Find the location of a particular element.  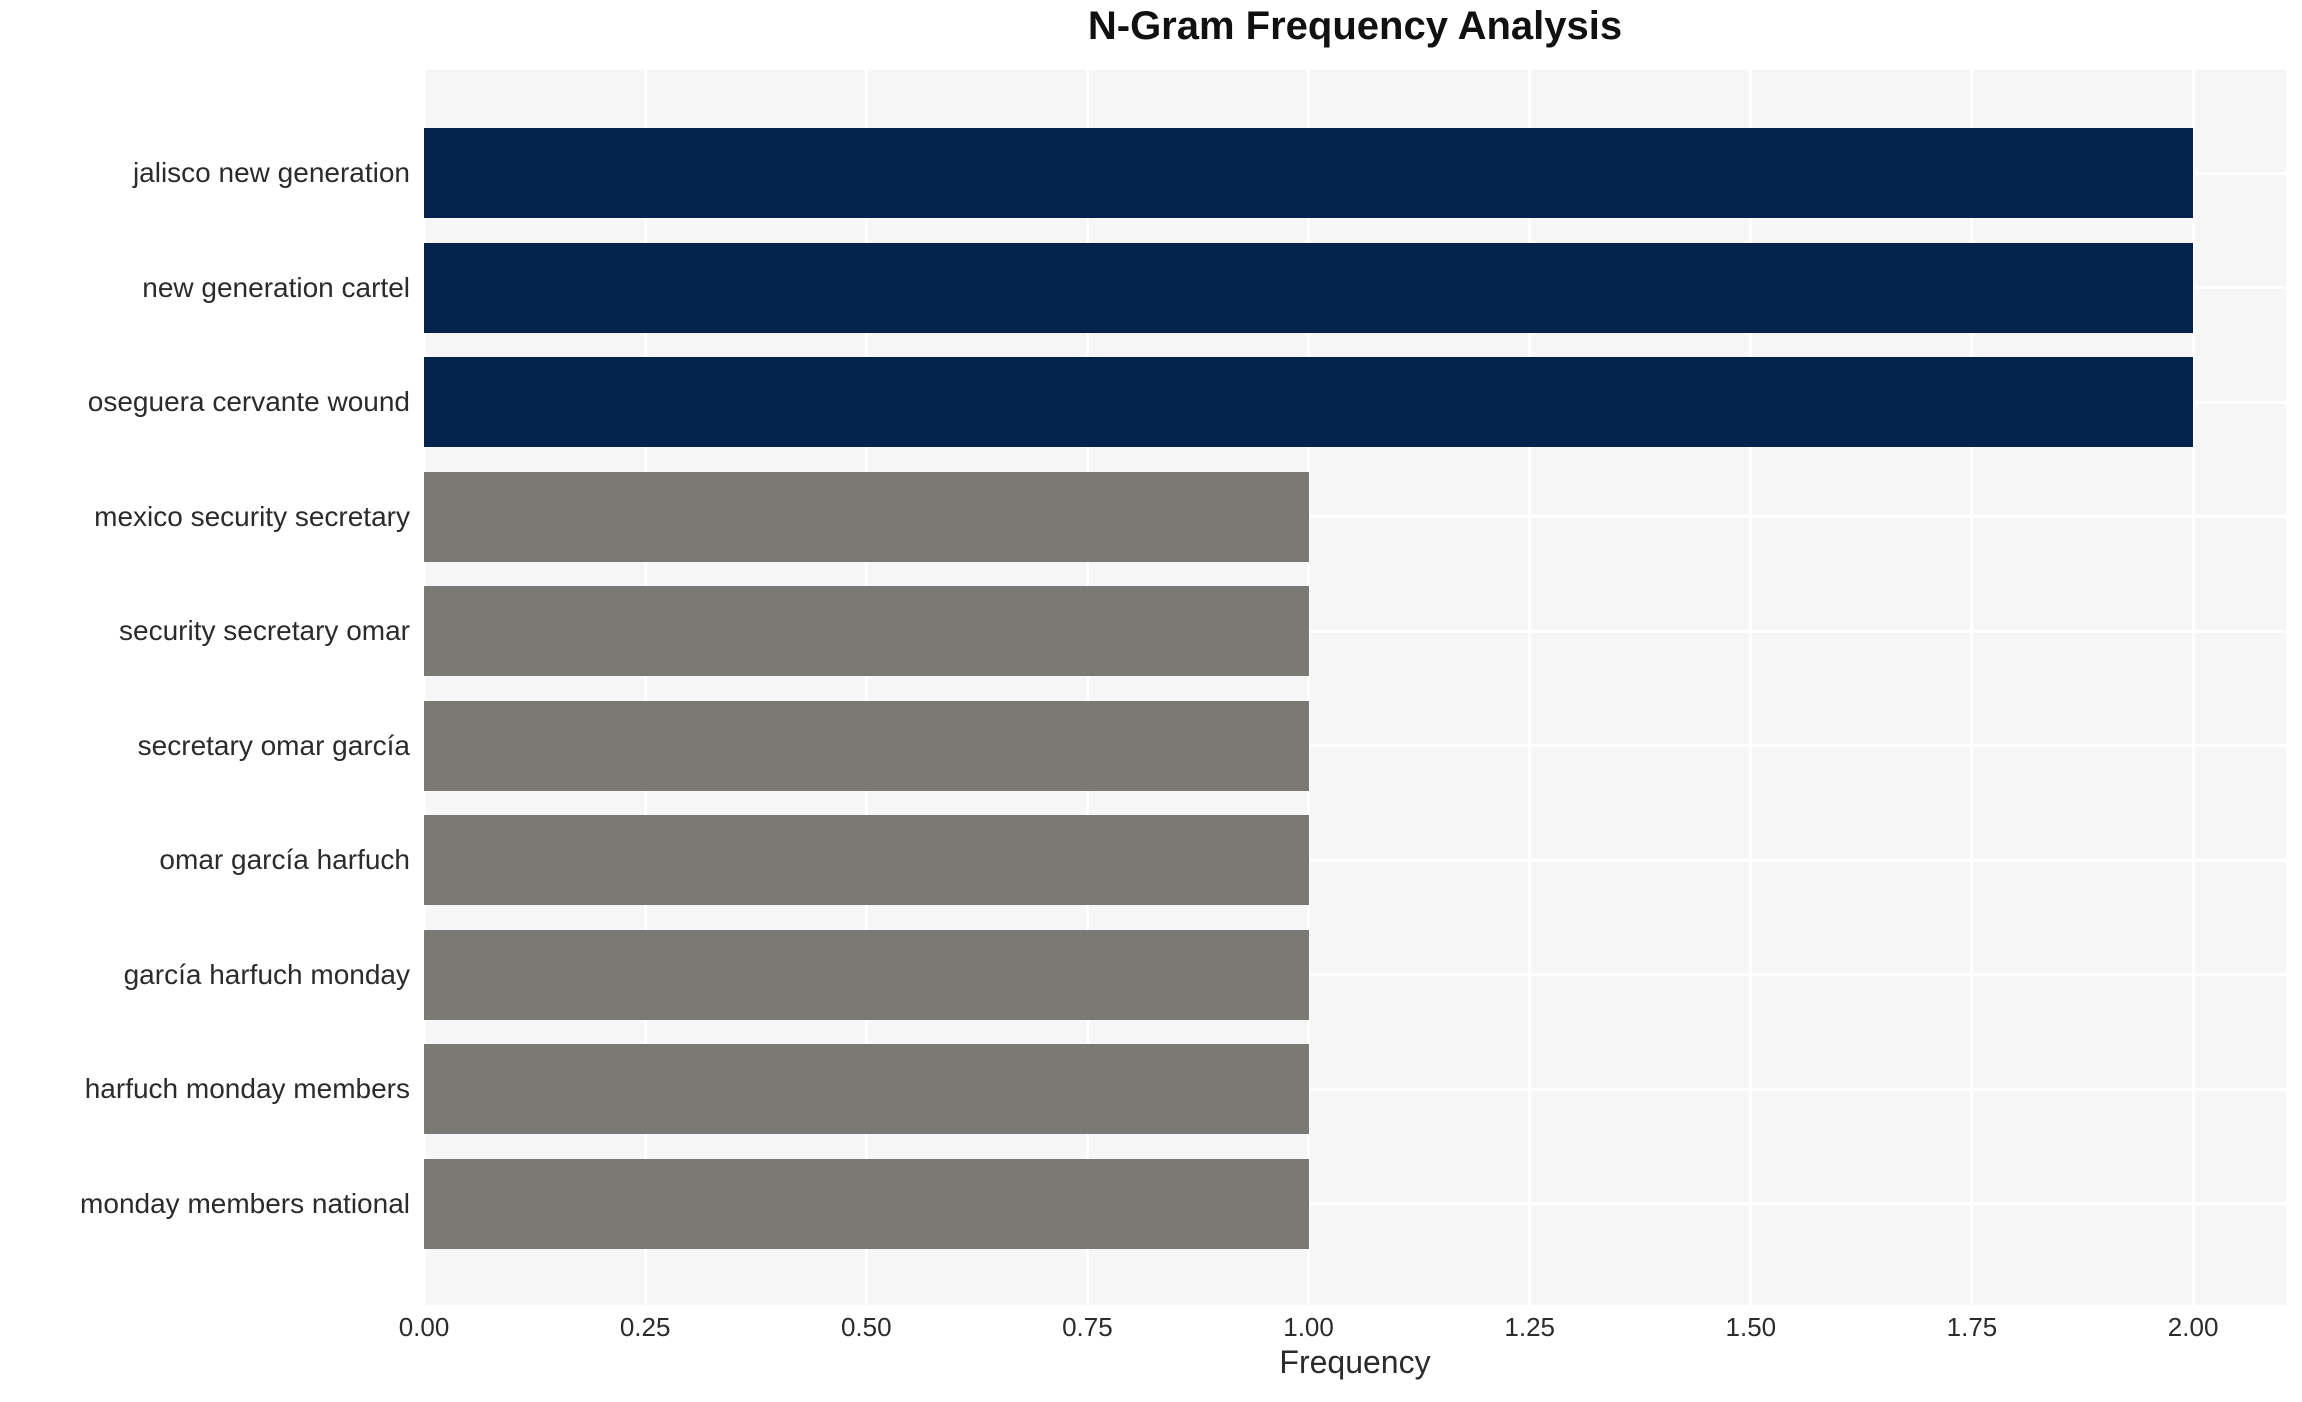

gridline-vertical-0.25 is located at coordinates (645, 687).